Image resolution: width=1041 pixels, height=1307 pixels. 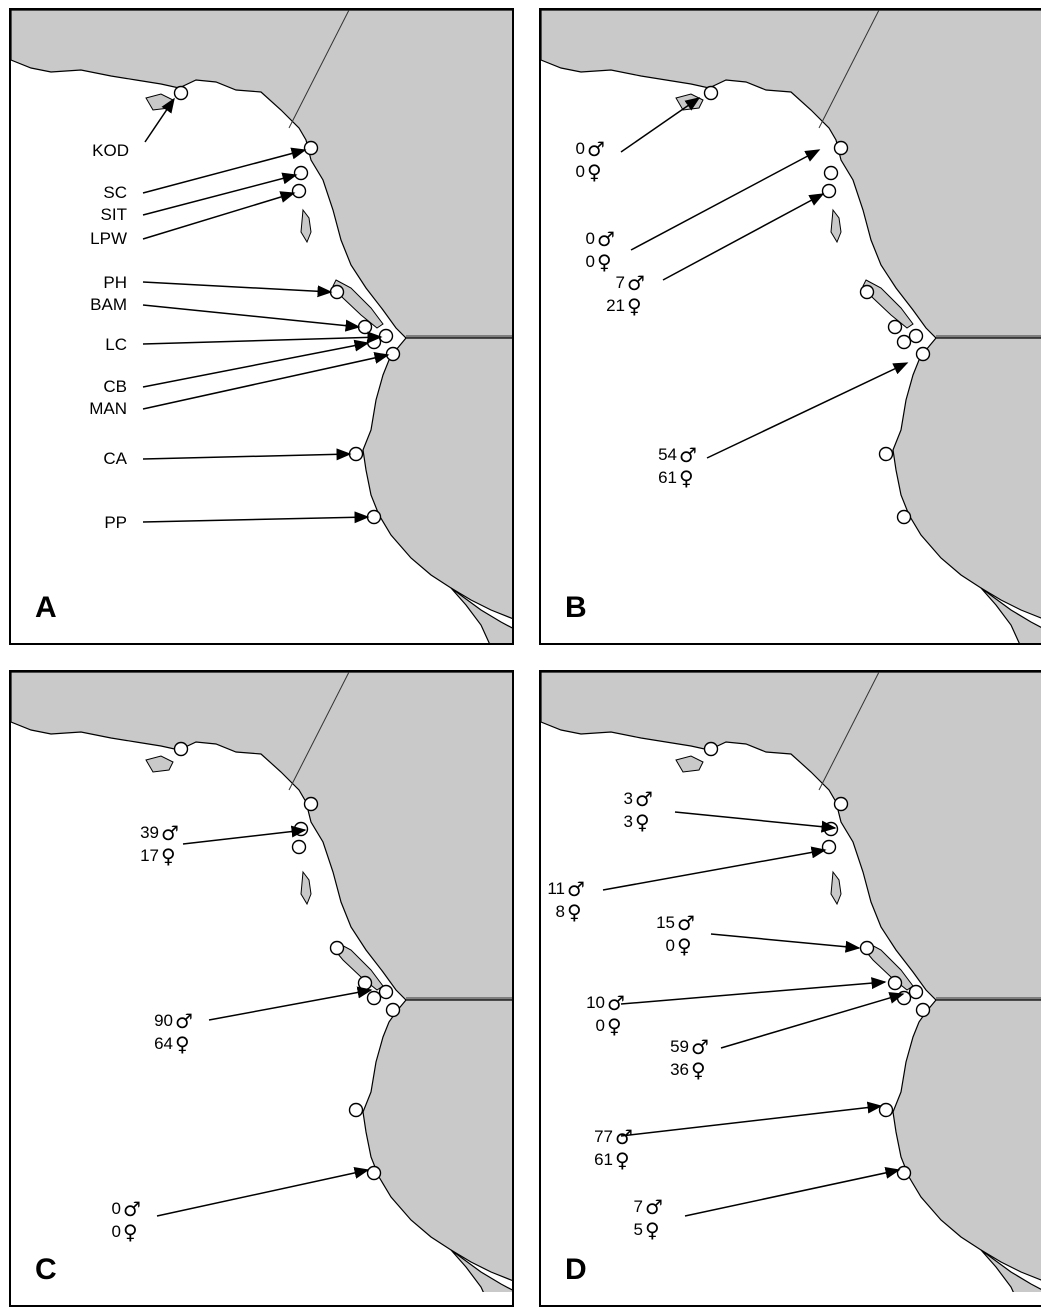 What do you see at coordinates (689, 1058) in the screenshot?
I see `sex-count-label: 59 ♂36 ♀` at bounding box center [689, 1058].